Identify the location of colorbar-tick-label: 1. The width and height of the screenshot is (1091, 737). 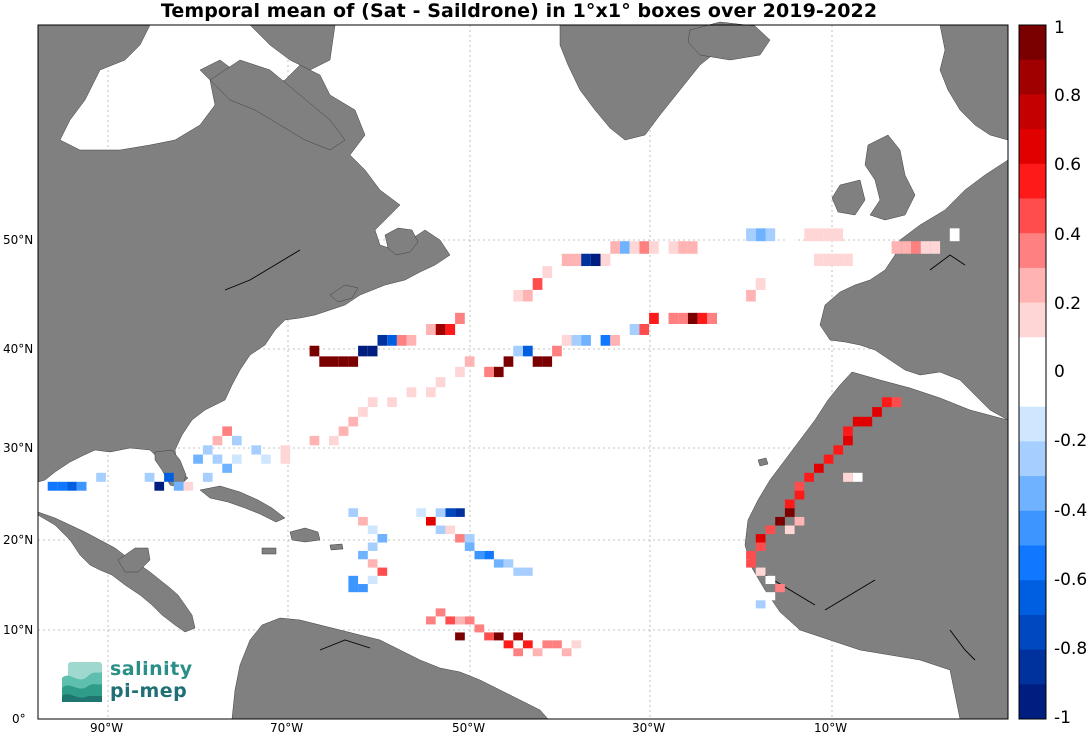
(1059, 28).